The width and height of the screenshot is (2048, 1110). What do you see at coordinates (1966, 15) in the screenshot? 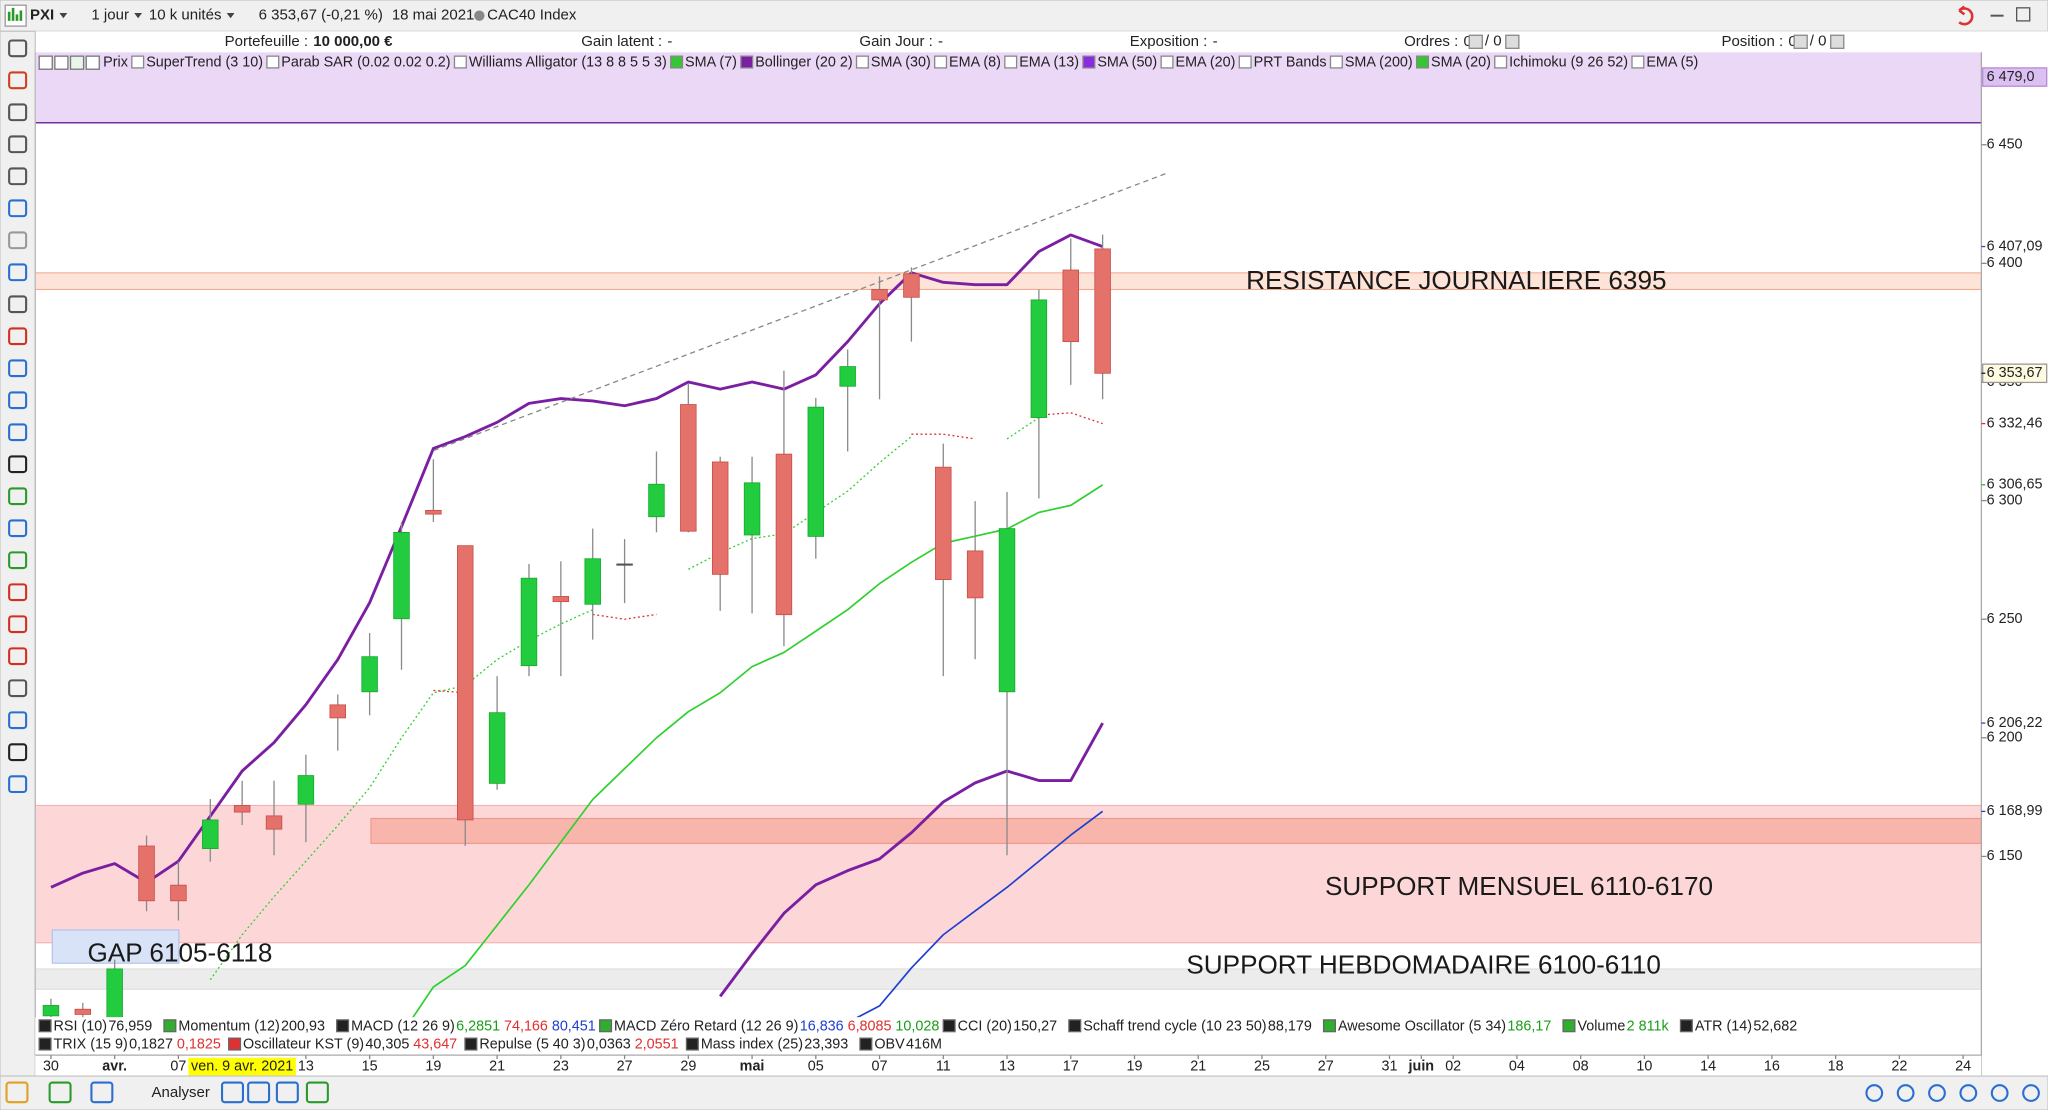
I see `refresh-icon` at bounding box center [1966, 15].